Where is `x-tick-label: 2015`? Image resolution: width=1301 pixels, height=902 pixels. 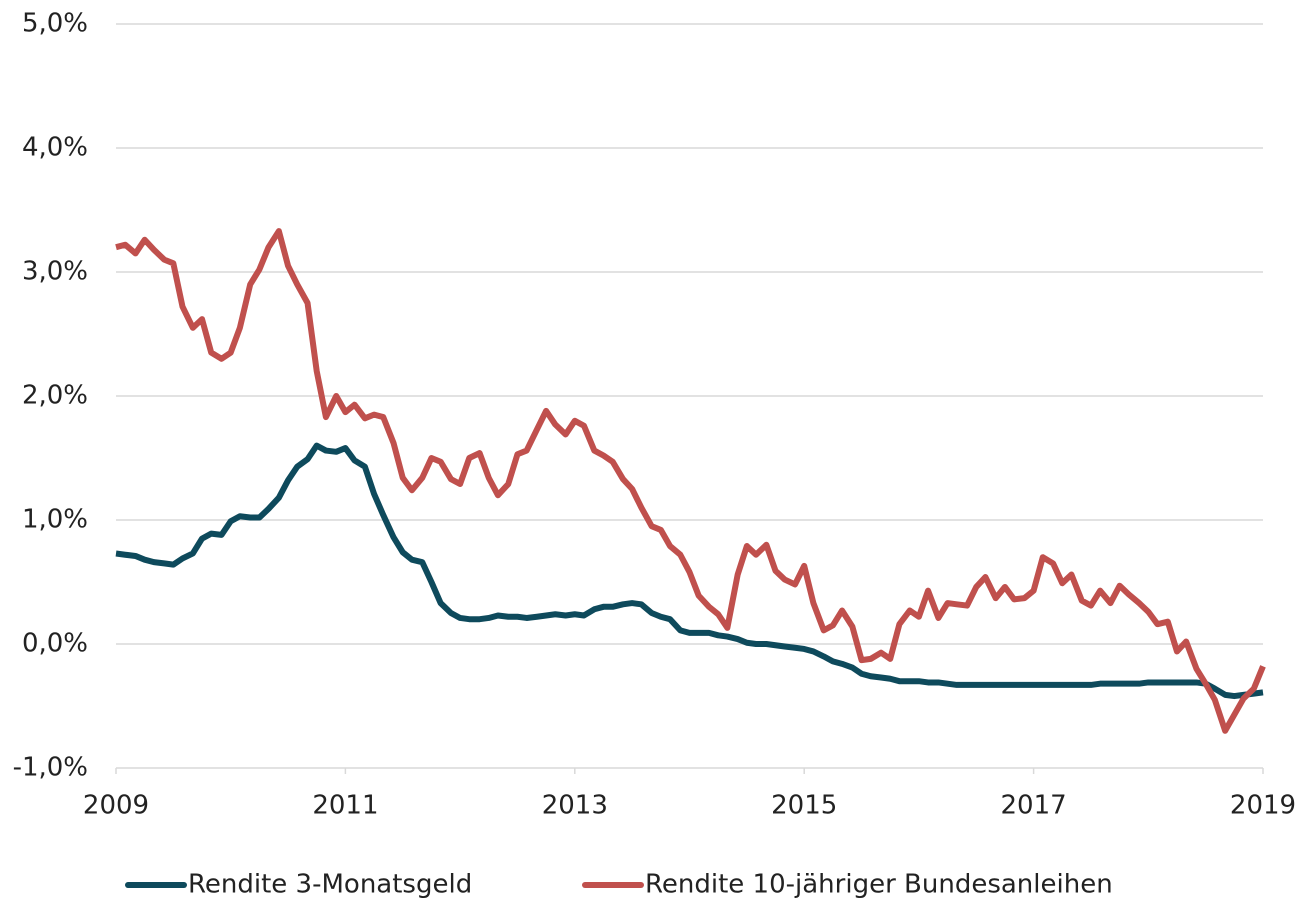
x-tick-label: 2015 is located at coordinates (804, 806).